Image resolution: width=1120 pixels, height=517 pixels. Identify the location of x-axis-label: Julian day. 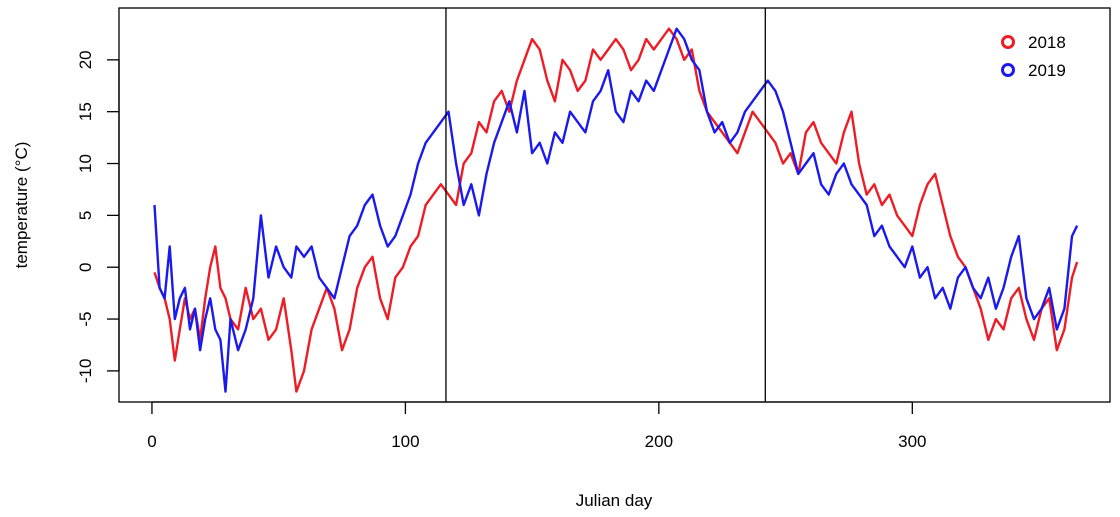
(614, 500).